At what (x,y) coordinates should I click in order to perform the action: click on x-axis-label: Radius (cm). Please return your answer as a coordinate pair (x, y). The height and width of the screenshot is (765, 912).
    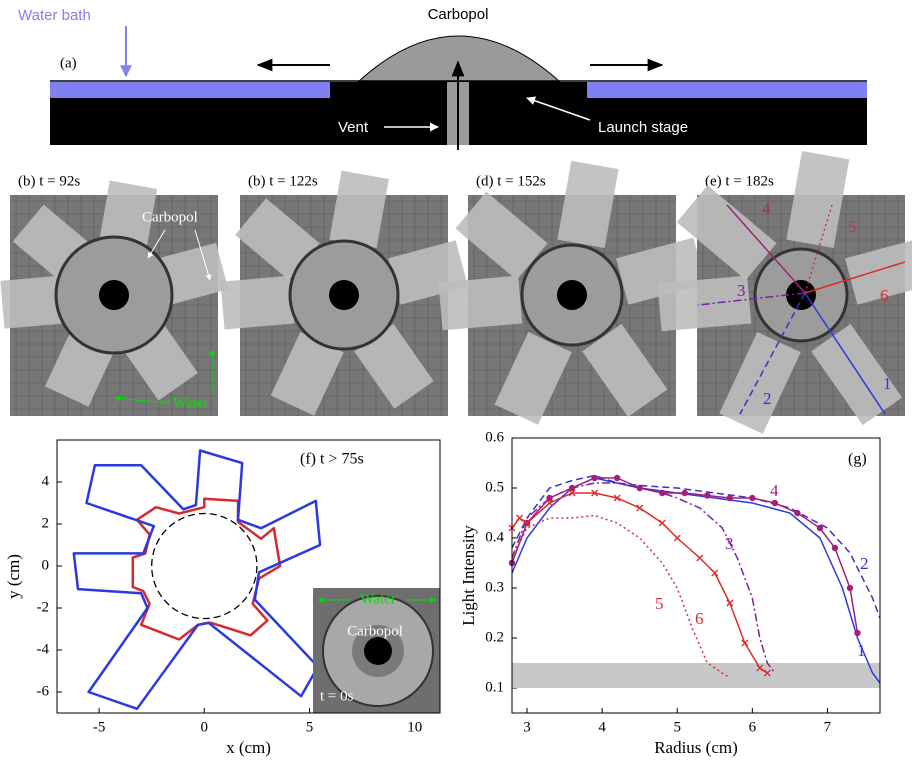
    Looking at the image, I should click on (696, 747).